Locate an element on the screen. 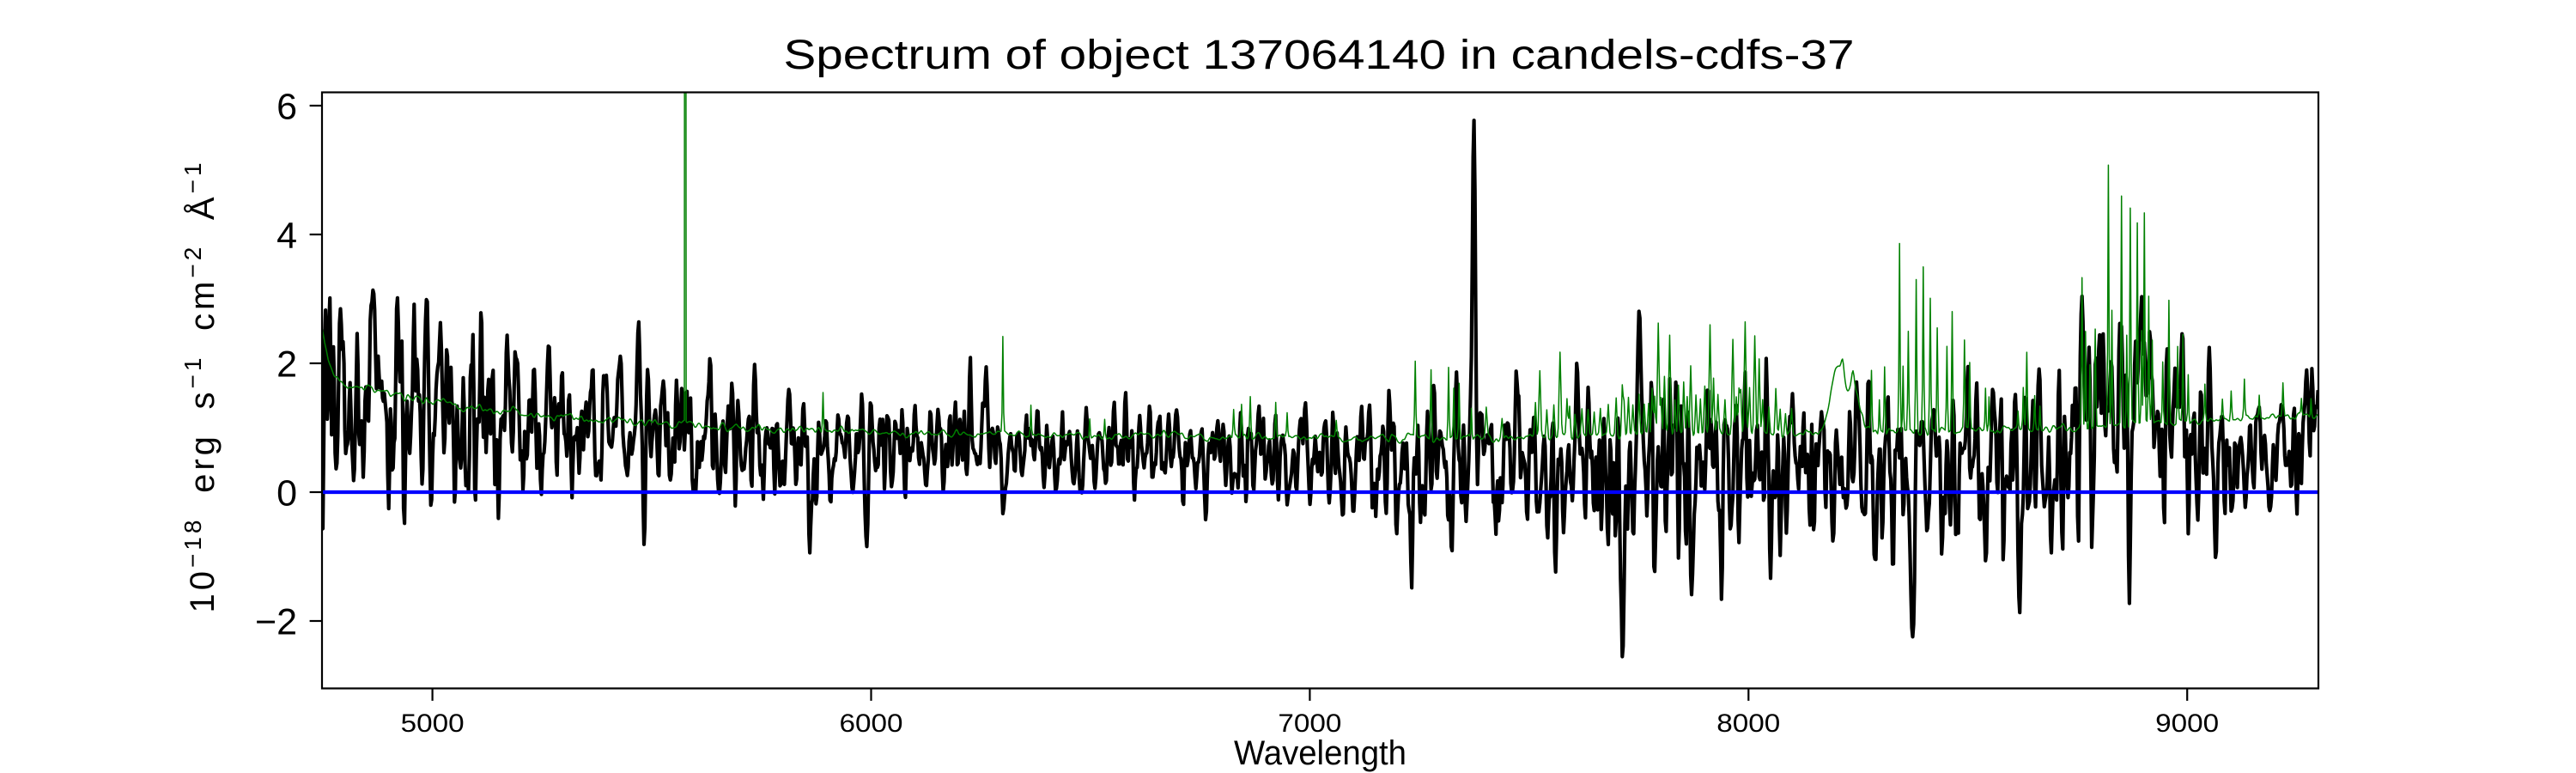 Image resolution: width=2576 pixels, height=773 pixels. svg-text: 4 is located at coordinates (286, 237).